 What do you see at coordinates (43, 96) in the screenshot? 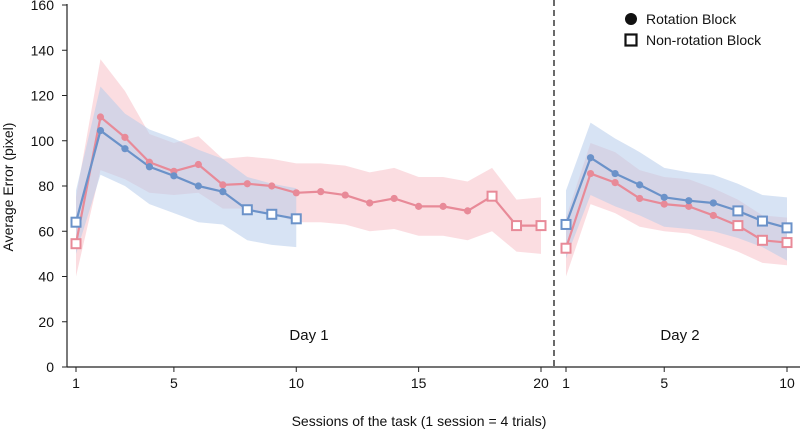
I see `y-tick-label: 120` at bounding box center [43, 96].